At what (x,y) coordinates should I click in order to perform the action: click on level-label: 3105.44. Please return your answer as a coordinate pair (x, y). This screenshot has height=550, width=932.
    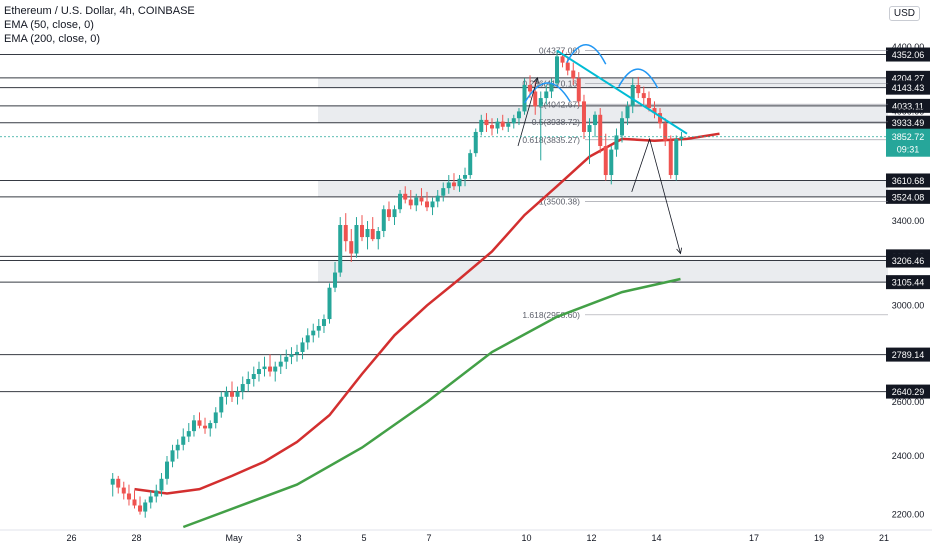
    Looking at the image, I should click on (908, 283).